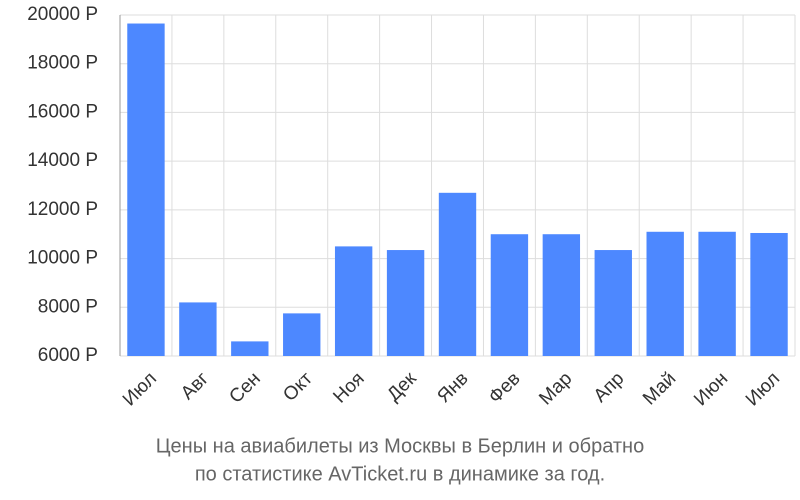 Image resolution: width=800 pixels, height=500 pixels. What do you see at coordinates (62, 14) in the screenshot?
I see `y-tick-label: 20000 Р` at bounding box center [62, 14].